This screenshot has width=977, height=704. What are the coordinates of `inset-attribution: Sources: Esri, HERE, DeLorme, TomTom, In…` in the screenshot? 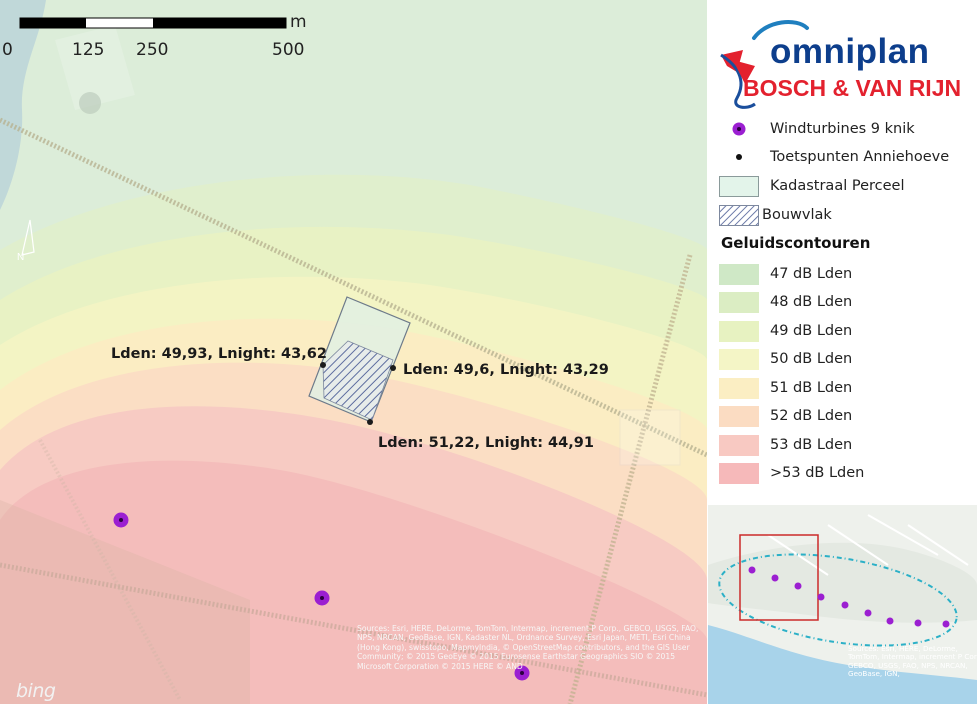 It's located at (912, 661).